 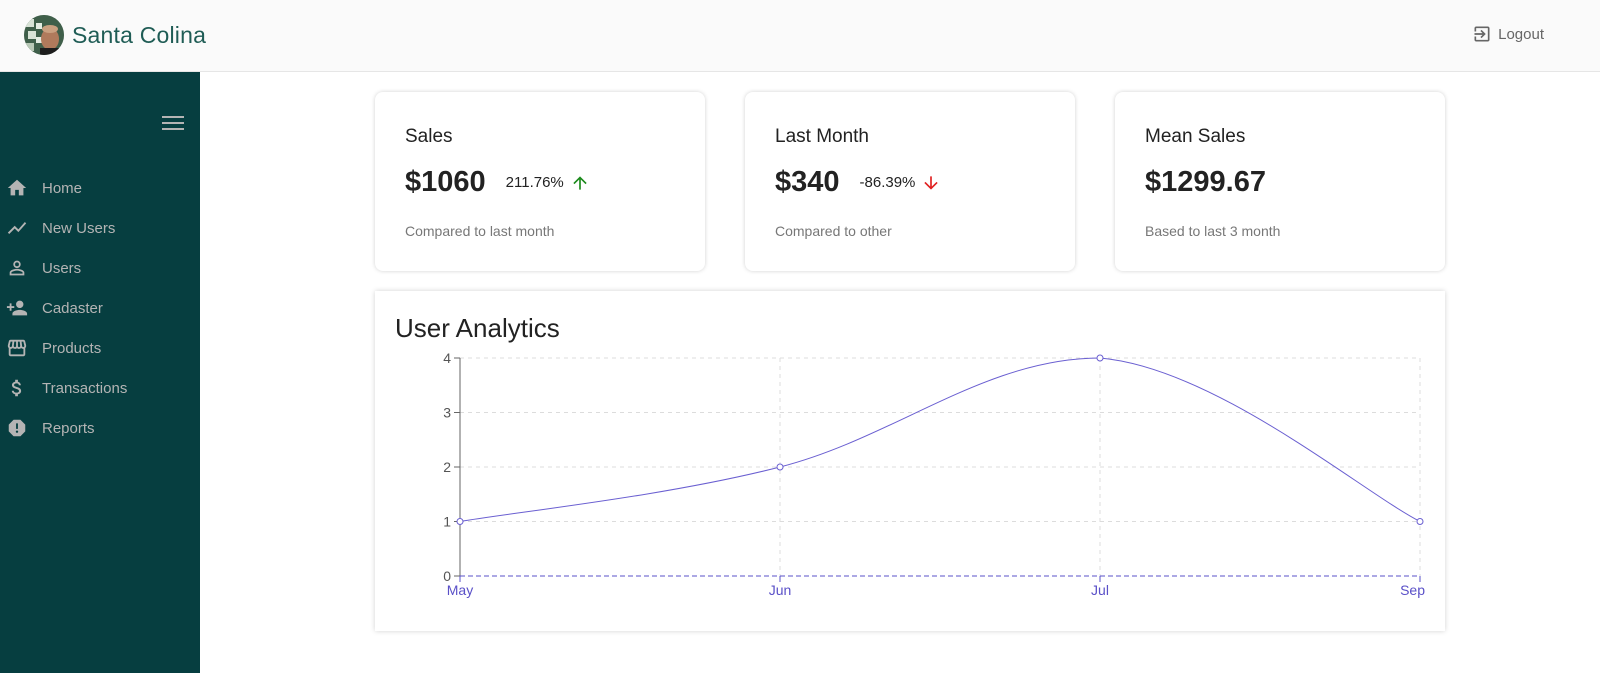 What do you see at coordinates (1521, 34) in the screenshot?
I see `logout-label: Logout` at bounding box center [1521, 34].